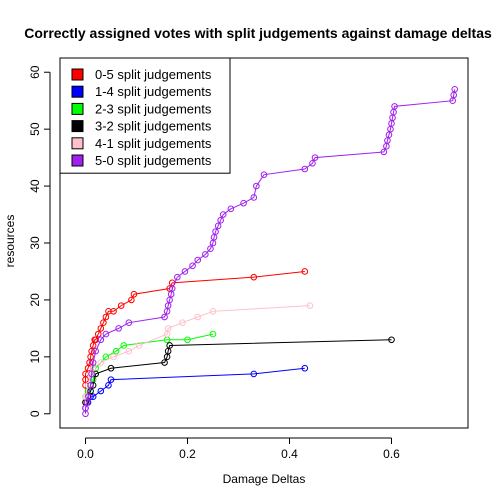  What do you see at coordinates (35, 129) in the screenshot?
I see `y-tick-label: 50` at bounding box center [35, 129].